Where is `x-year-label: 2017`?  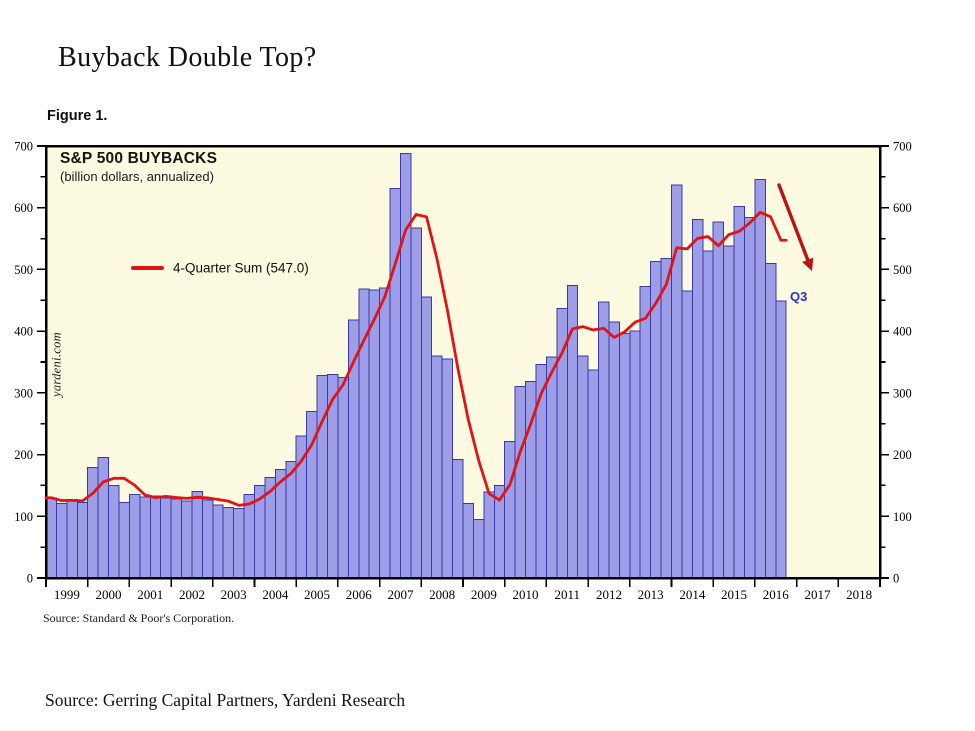
x-year-label: 2017 is located at coordinates (817, 594).